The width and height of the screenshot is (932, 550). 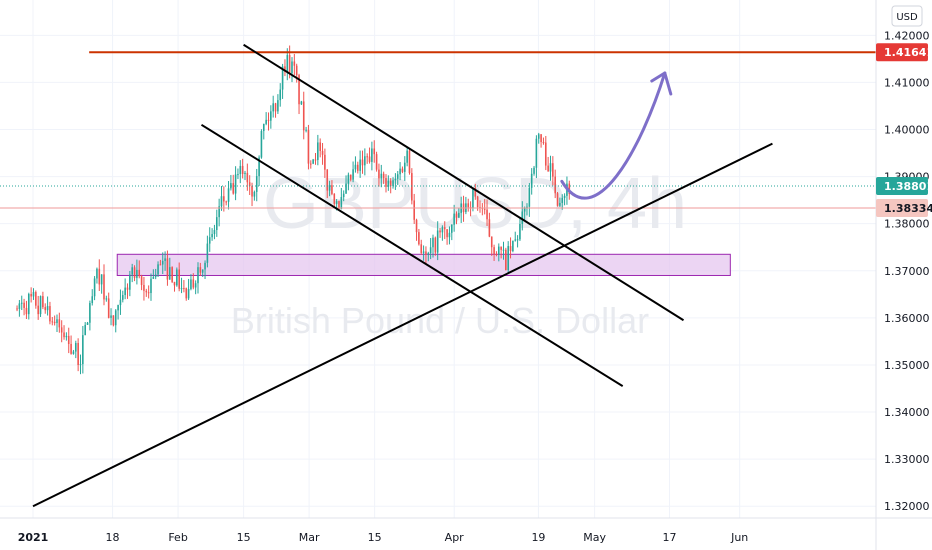 I want to click on y-tick-label: 1.33000, so click(x=907, y=459).